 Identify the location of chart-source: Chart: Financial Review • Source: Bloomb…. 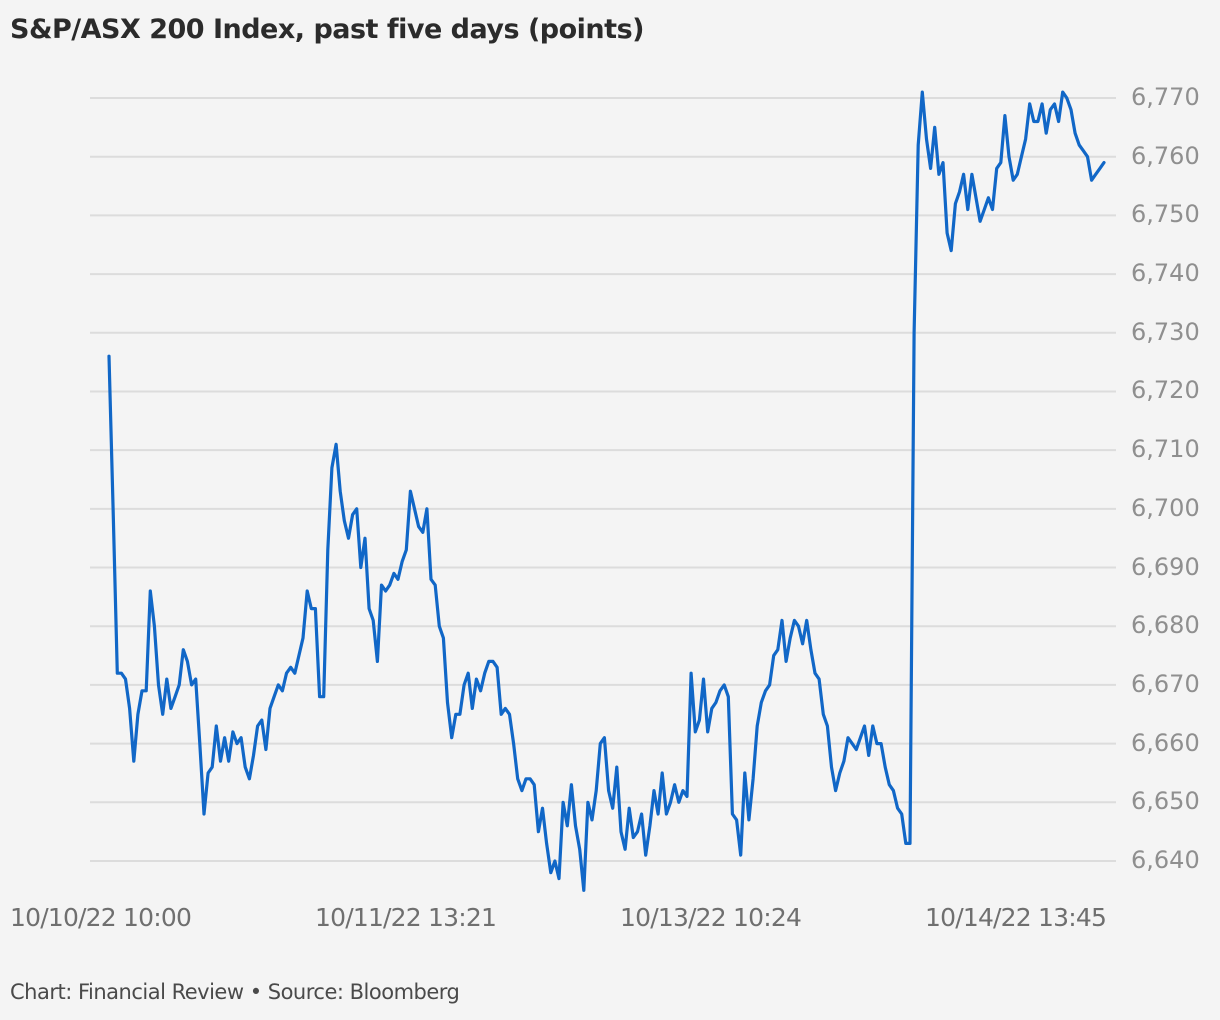
(235, 992).